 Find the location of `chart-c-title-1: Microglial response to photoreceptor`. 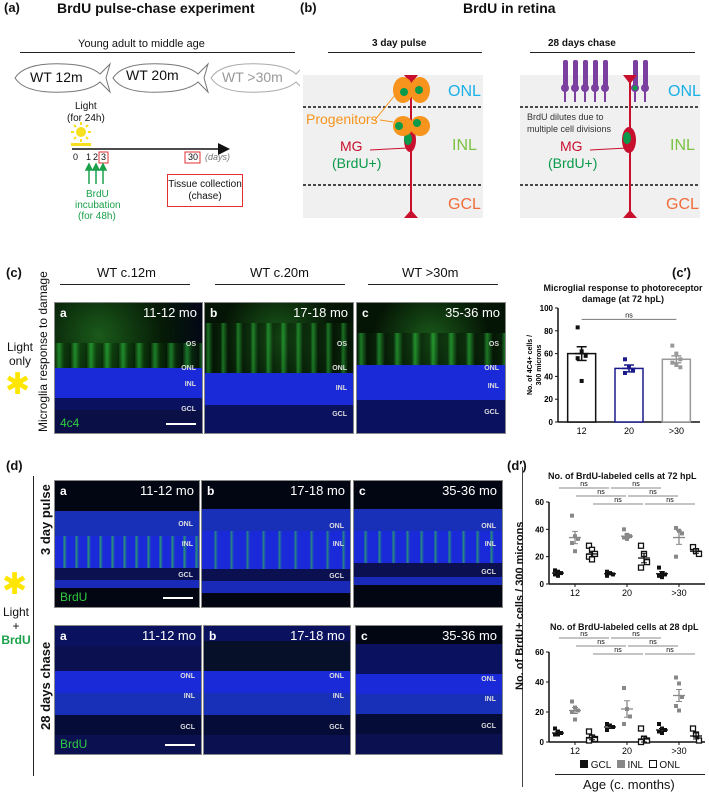

chart-c-title-1: Microglial response to photoreceptor is located at coordinates (623, 288).